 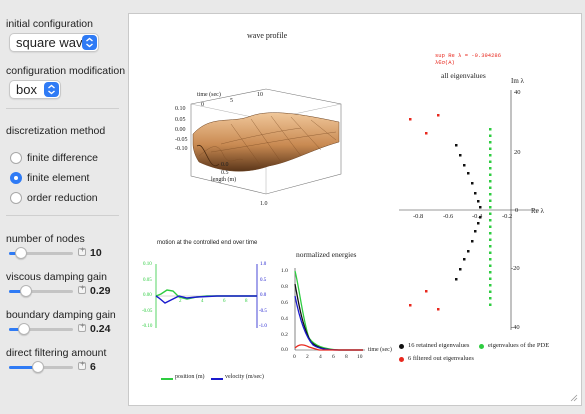 I want to click on discretization-label: discretization method, so click(x=56, y=131).